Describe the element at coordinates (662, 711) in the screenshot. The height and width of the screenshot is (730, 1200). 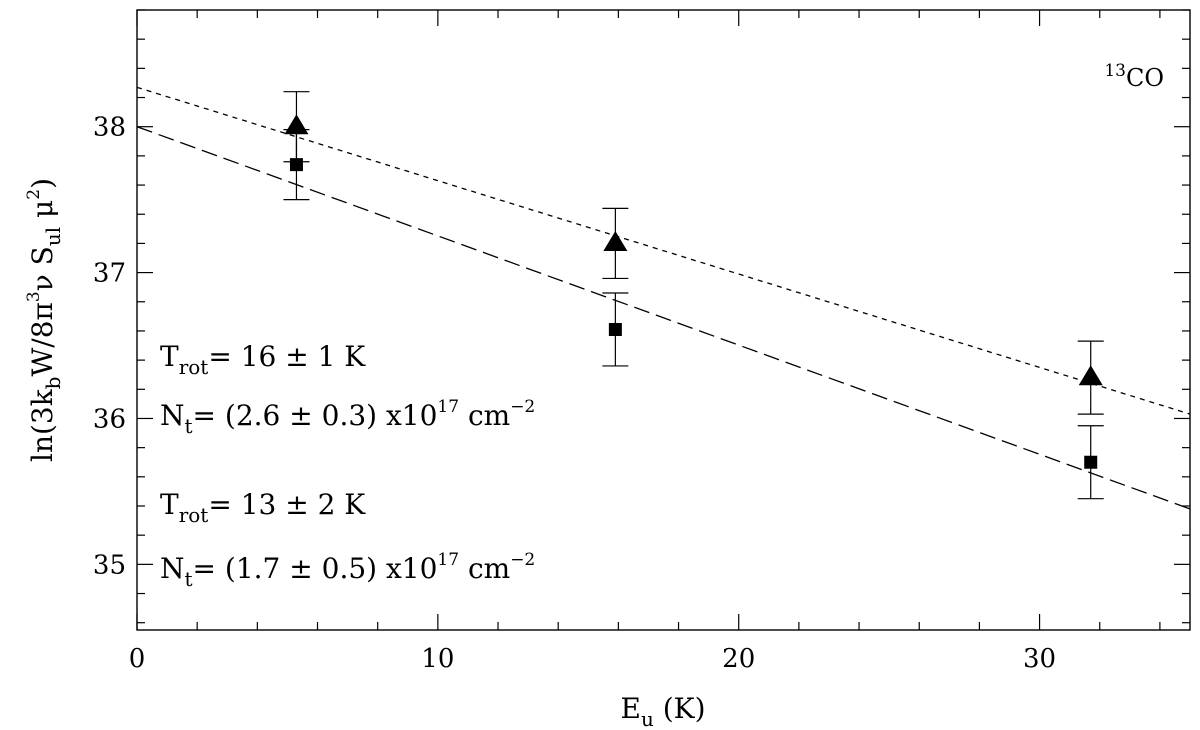
I see `x-axis-label: Eu (K)` at that location.